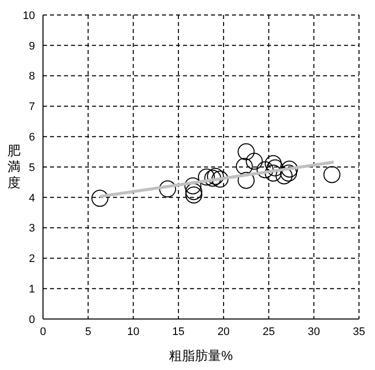 Image resolution: width=375 pixels, height=370 pixels. What do you see at coordinates (359, 332) in the screenshot?
I see `x-tick-label: 35` at bounding box center [359, 332].